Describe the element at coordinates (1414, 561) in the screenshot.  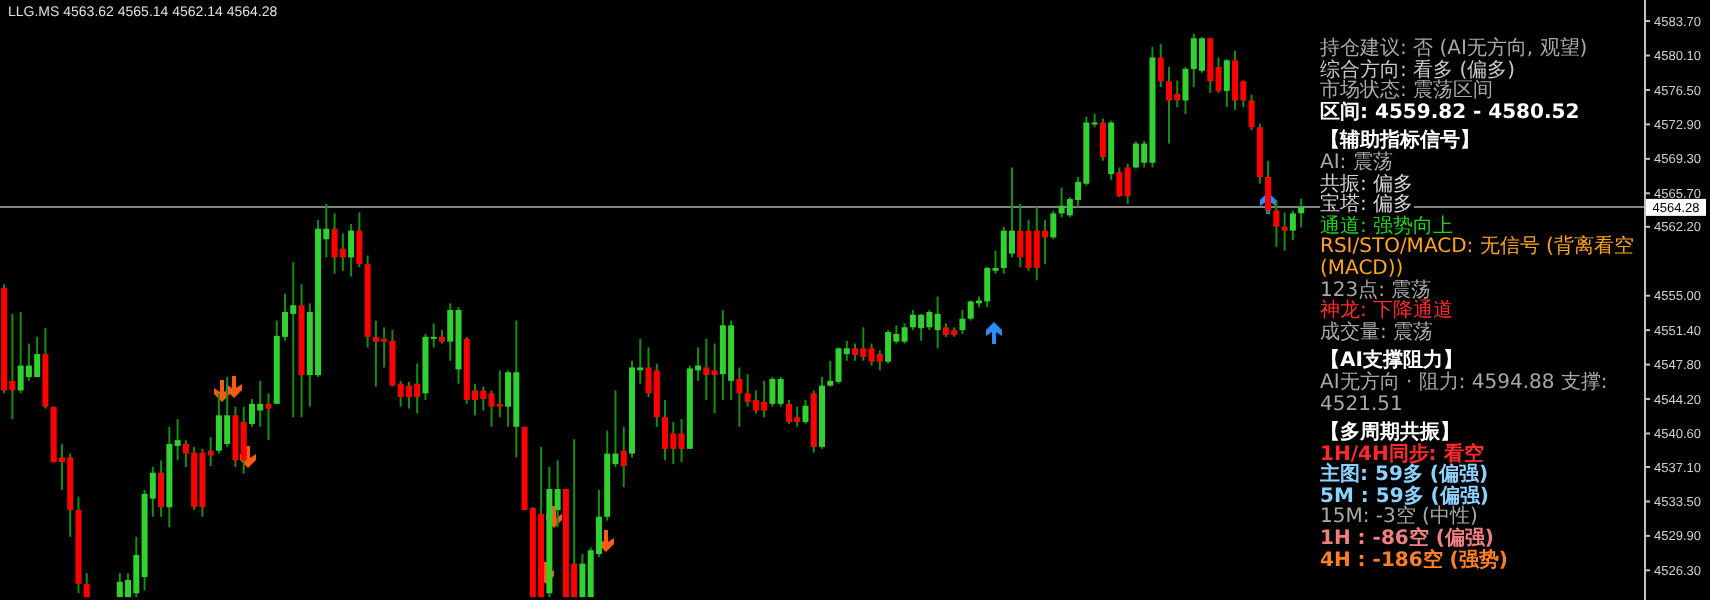
I see `annotation: 4H : -186空 (强势)` at that location.